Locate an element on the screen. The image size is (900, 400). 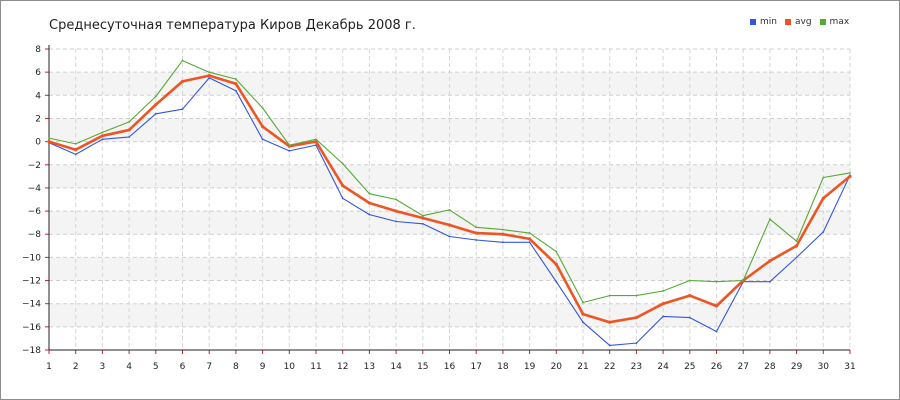
y-tick-label: 8 is located at coordinates (38, 50).